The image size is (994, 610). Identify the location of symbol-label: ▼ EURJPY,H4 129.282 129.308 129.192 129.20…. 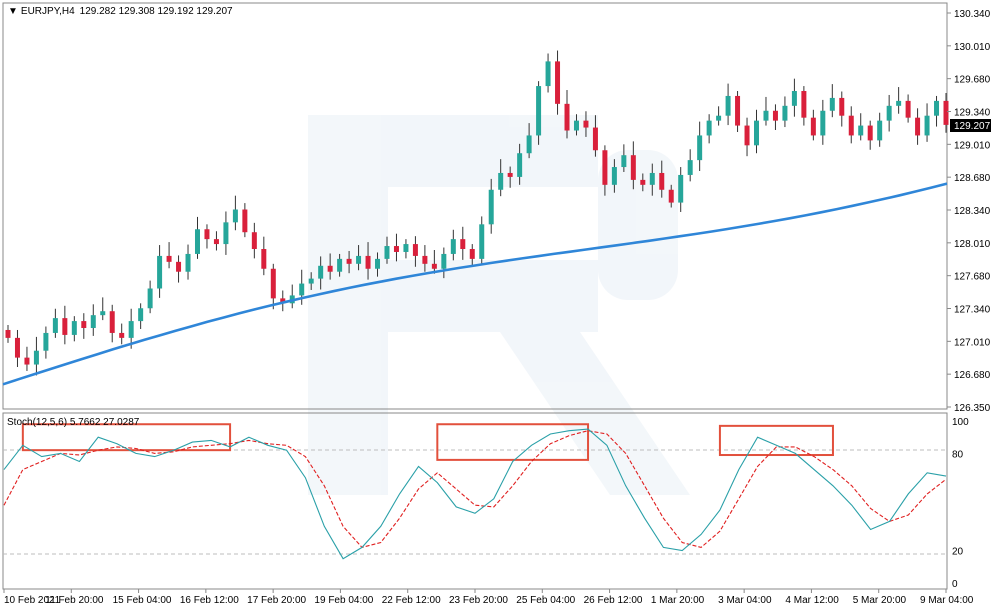
(120, 11).